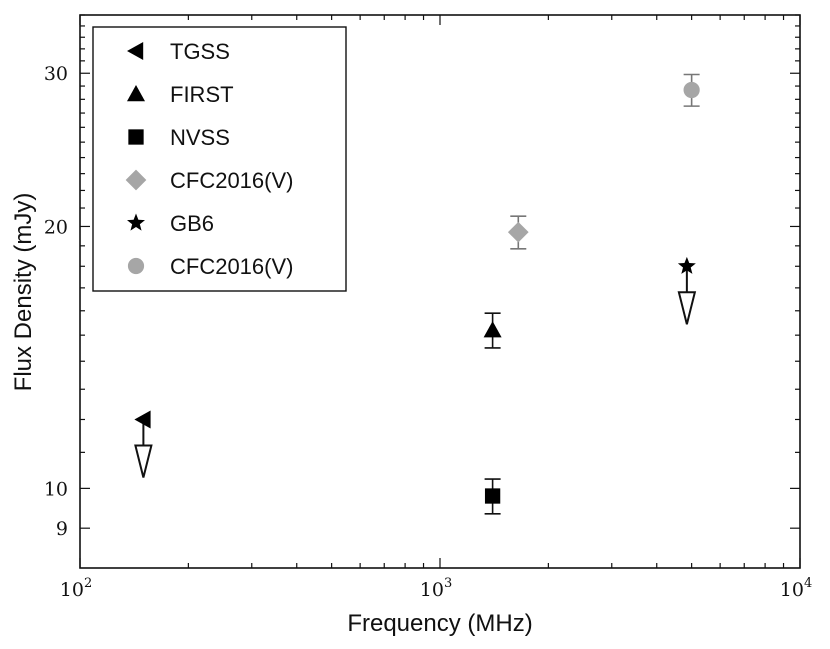 The height and width of the screenshot is (649, 830). I want to click on legend-entry: NVSS, so click(179, 137).